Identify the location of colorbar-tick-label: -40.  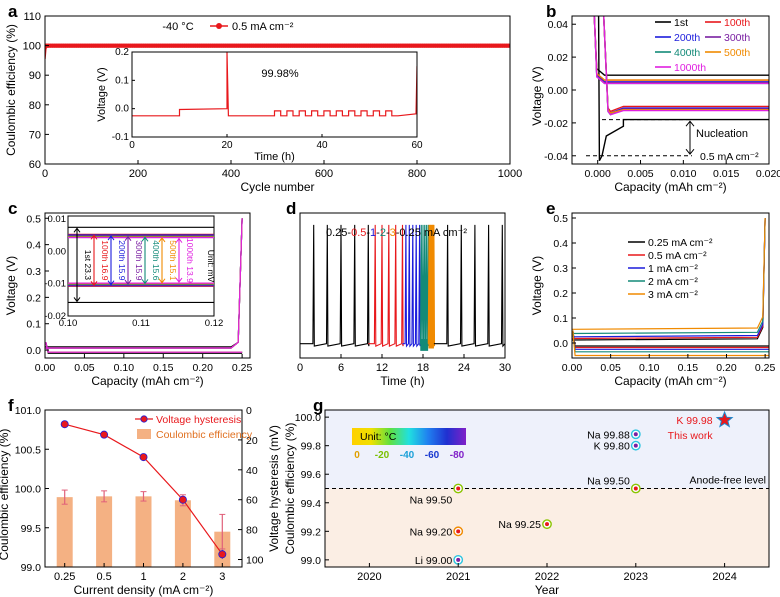
(407, 455).